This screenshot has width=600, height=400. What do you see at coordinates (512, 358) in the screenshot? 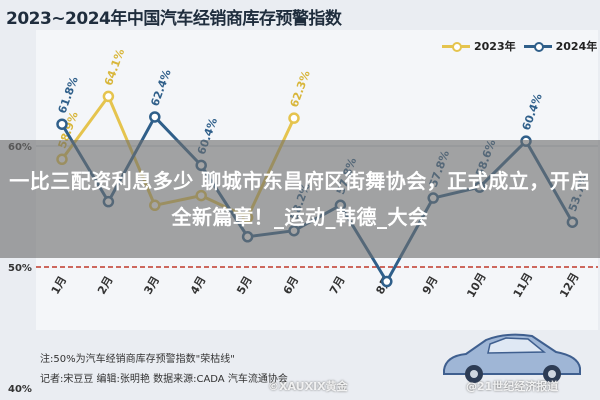
I see `car-illustration-icon` at bounding box center [512, 358].